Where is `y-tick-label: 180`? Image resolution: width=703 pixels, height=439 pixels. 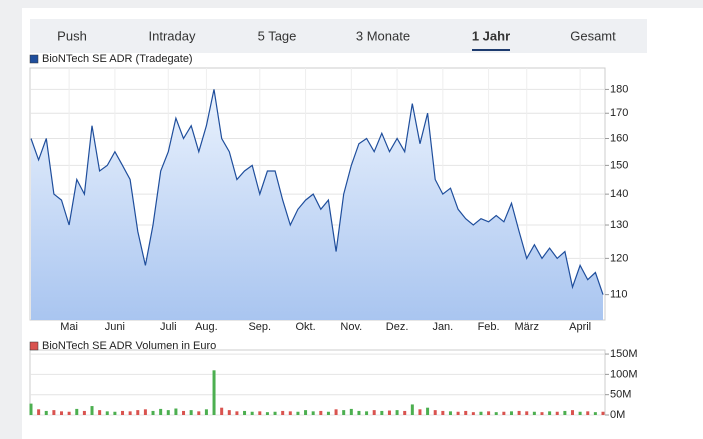 y-tick-label: 180 is located at coordinates (619, 89).